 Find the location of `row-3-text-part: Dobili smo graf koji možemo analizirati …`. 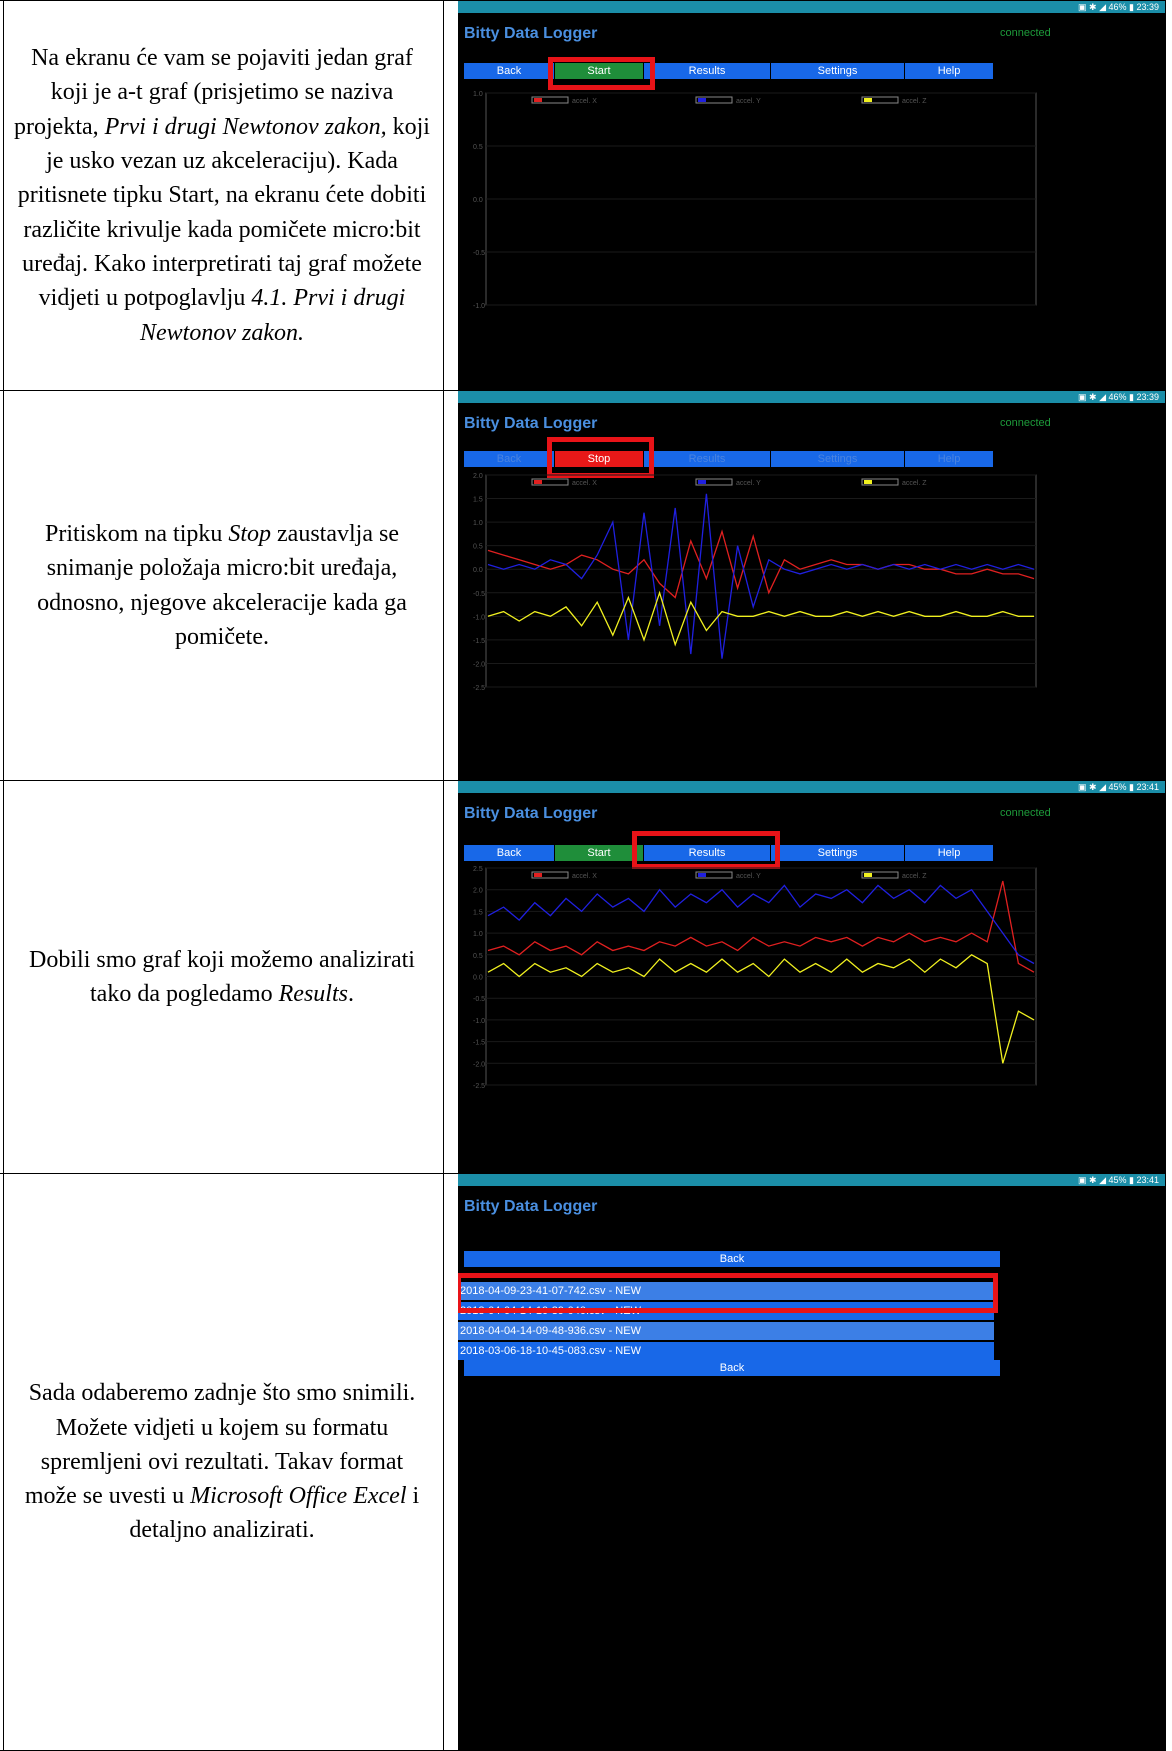

row-3-text-part: Dobili smo graf koji možemo analizirati … is located at coordinates (222, 976).